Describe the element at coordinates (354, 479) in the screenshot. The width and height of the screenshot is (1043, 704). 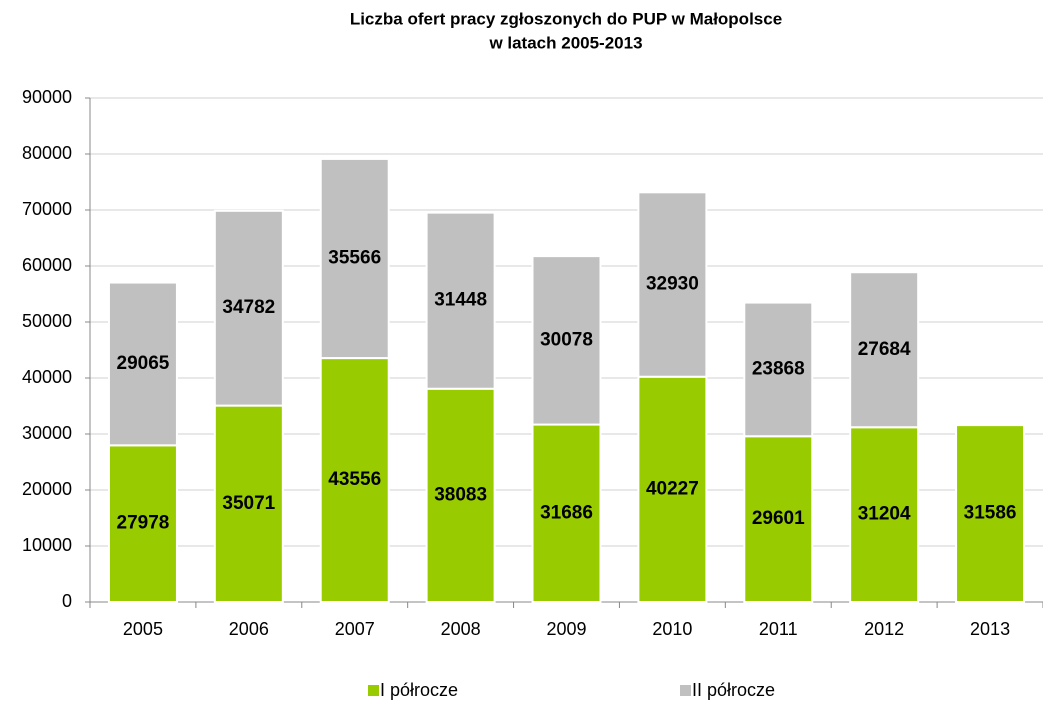
I see `data-label: 43556` at that location.